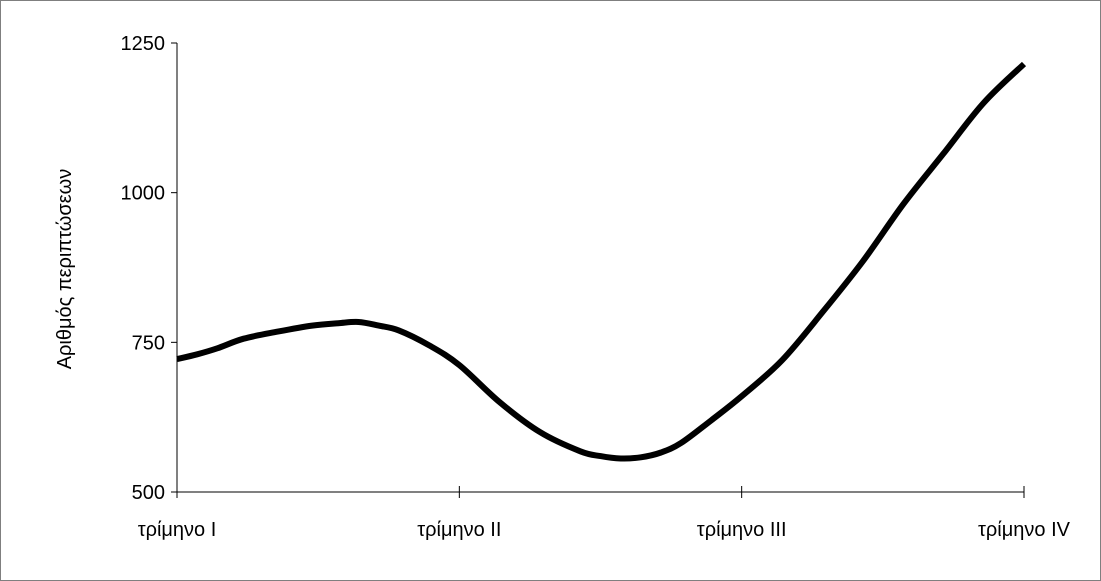 The height and width of the screenshot is (581, 1101). Describe the element at coordinates (143, 194) in the screenshot. I see `y-tick-label: 1000` at that location.